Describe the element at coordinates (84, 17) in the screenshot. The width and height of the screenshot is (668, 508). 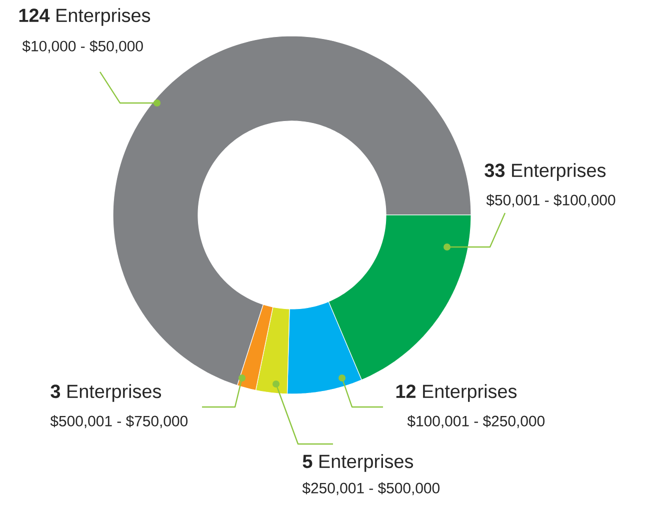
I see `data-label: 124 Enterprises` at that location.